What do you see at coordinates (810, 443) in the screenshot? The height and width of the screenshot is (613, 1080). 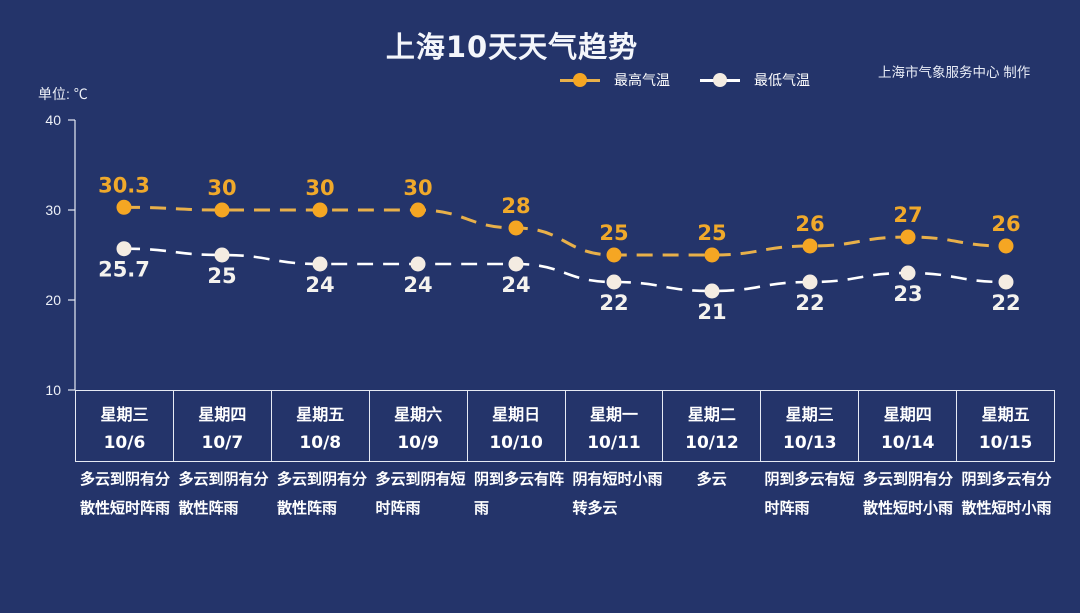 I see `date-label: 10/13` at bounding box center [810, 443].